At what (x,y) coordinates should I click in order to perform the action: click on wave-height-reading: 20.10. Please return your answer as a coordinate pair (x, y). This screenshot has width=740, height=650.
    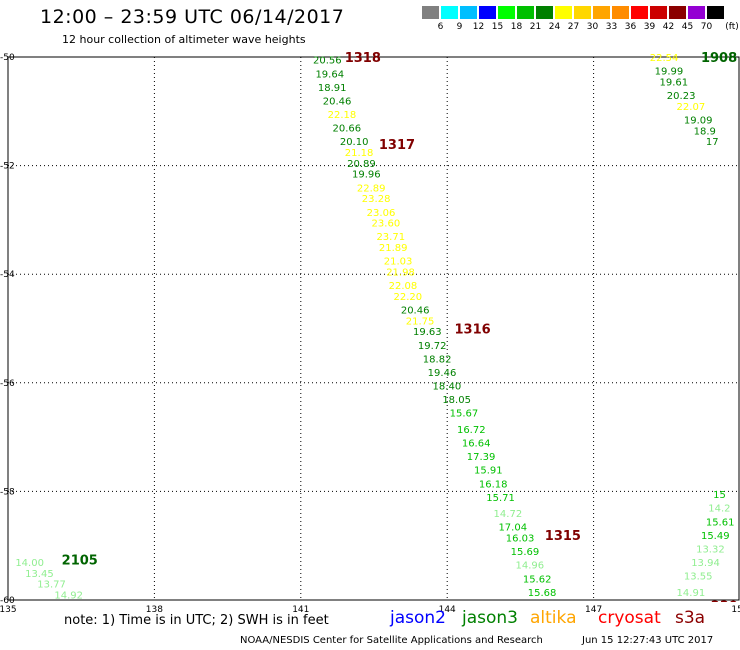
    Looking at the image, I should click on (354, 142).